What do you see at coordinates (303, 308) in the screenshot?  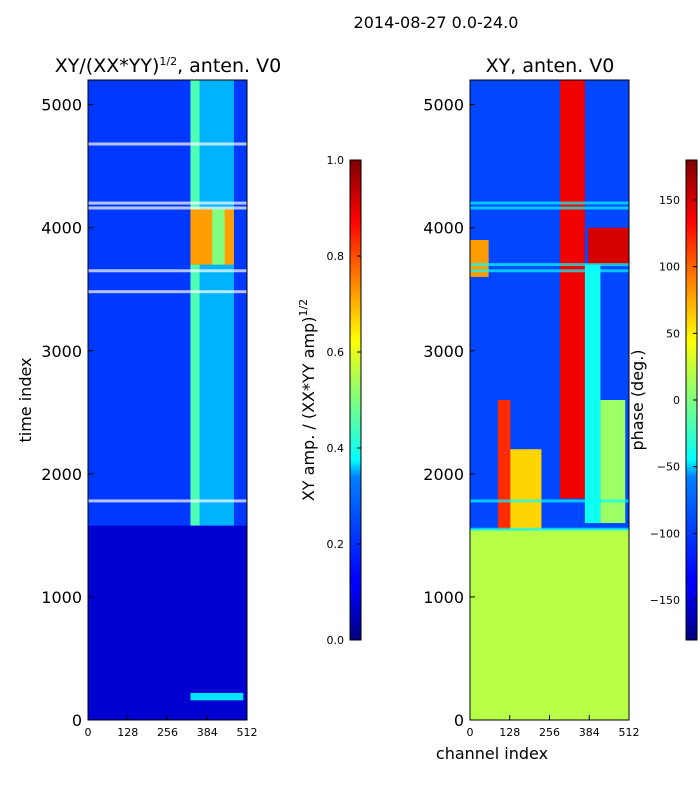 I see `left-colorbar-label-exp: 1/2` at bounding box center [303, 308].